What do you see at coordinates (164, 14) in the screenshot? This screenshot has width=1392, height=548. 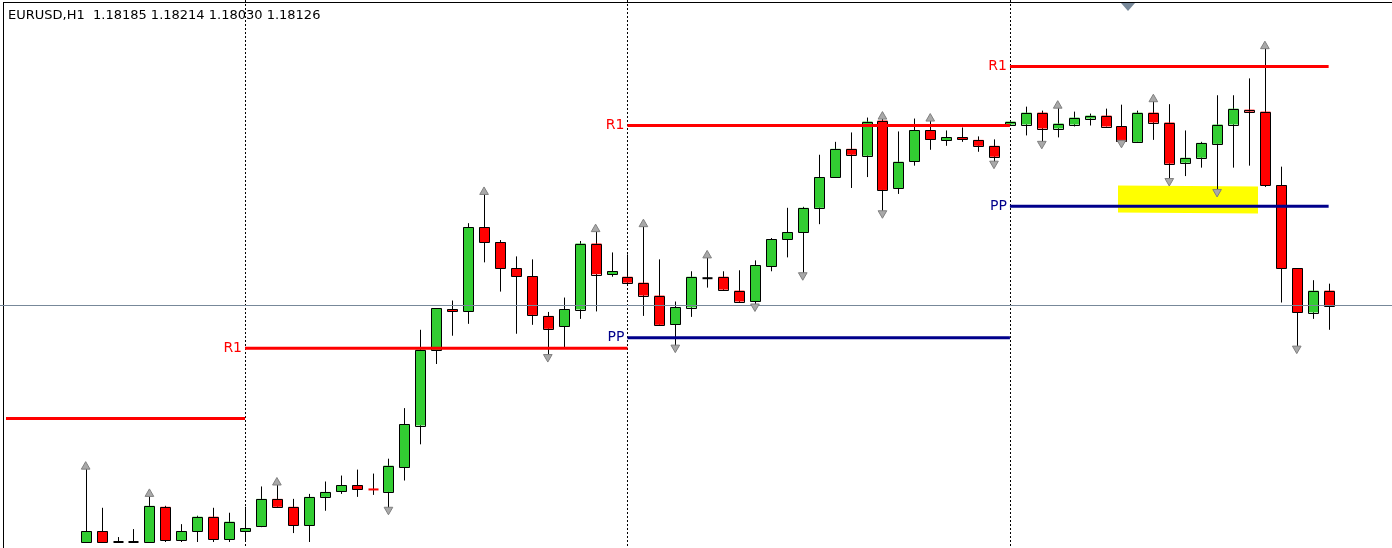 I see `chart-title: EURUSD,H1 1.18185 1.18214 1.18030 1.18126` at bounding box center [164, 14].